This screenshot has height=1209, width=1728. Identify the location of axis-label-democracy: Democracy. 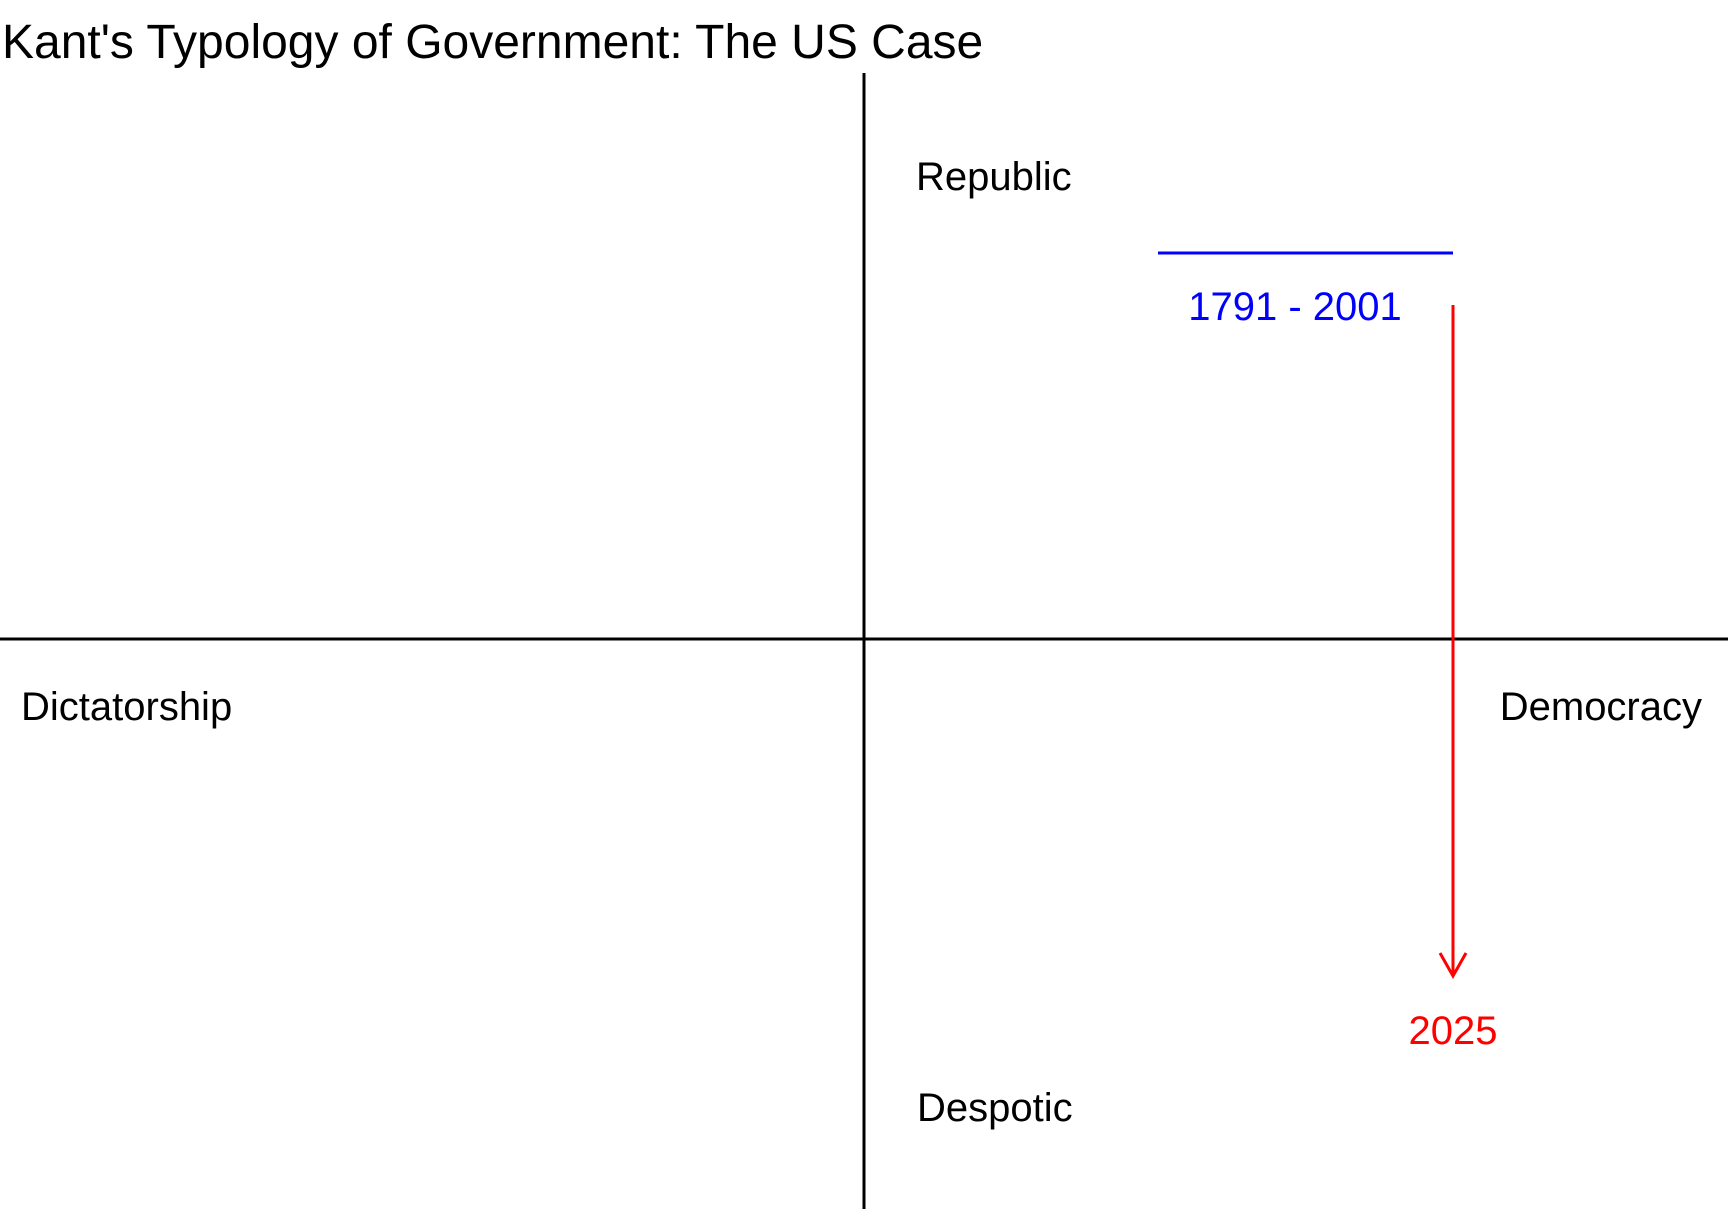
(1601, 707).